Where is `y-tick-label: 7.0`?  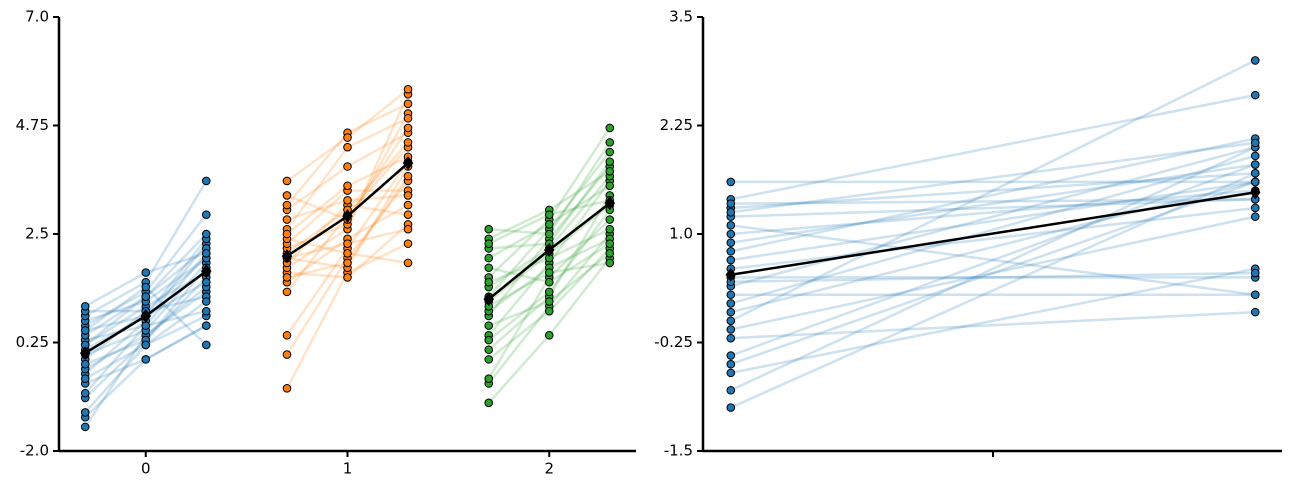 y-tick-label: 7.0 is located at coordinates (37, 17).